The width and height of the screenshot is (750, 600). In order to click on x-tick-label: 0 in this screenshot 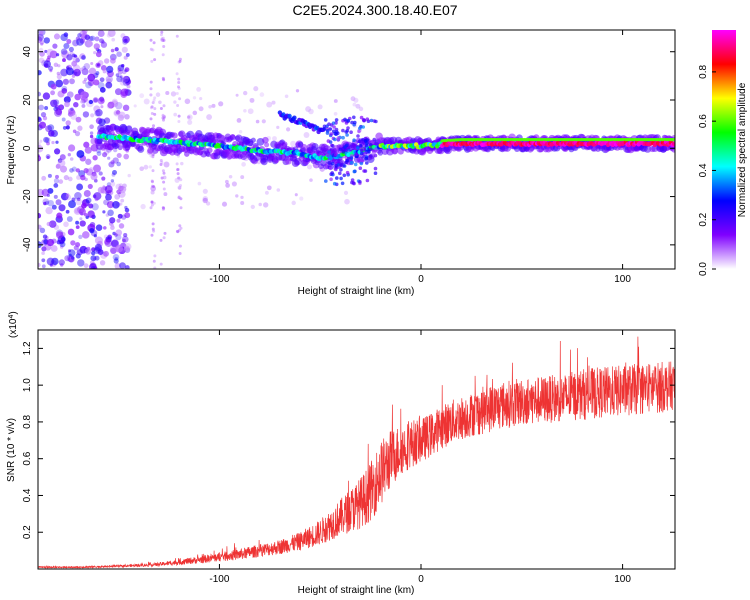, I will do `click(421, 279)`.